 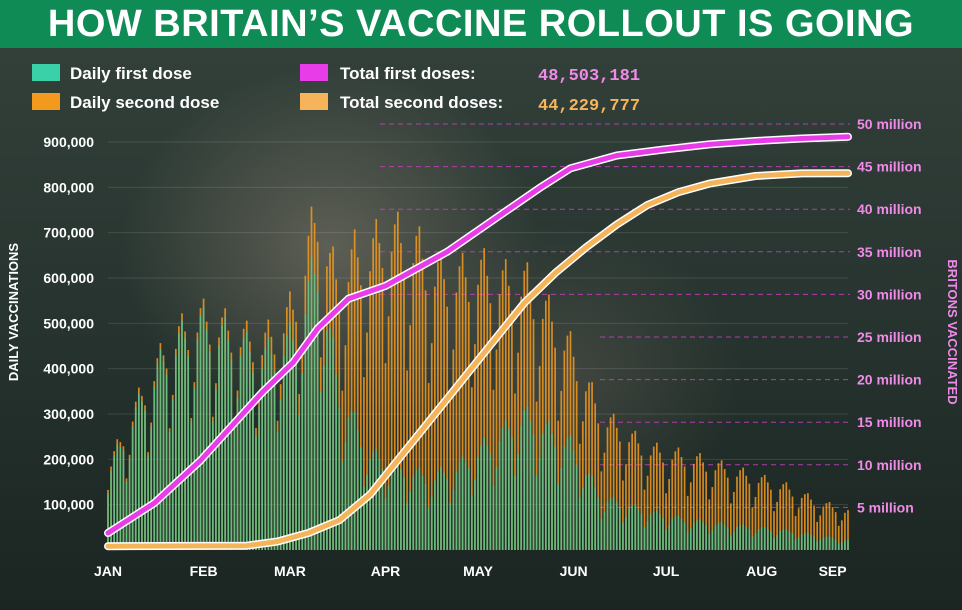 I want to click on y2-tick-label: 20 million, so click(x=889, y=380).